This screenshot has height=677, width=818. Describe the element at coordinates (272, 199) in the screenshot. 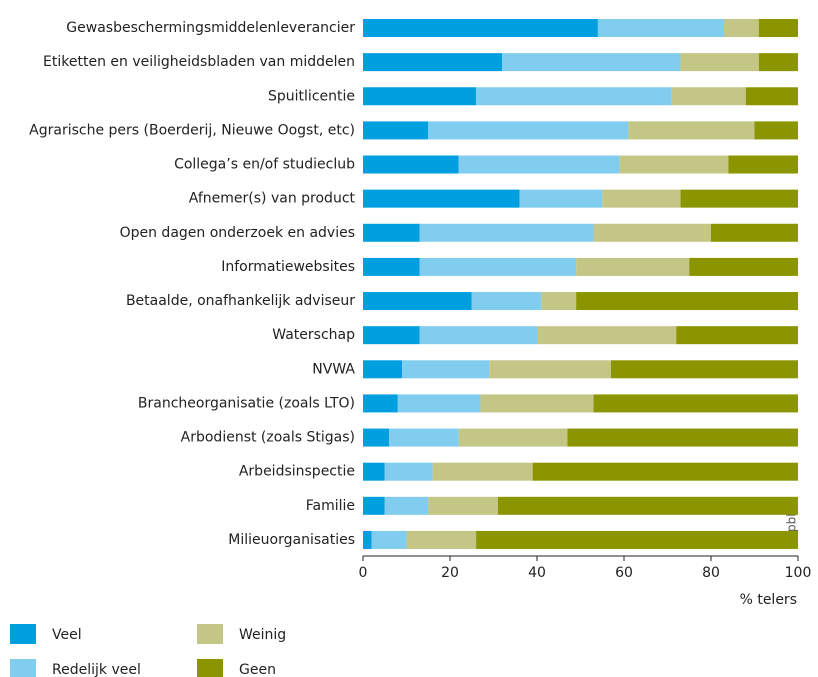

I see `y-tick-label: Afnemer(s) van product` at that location.